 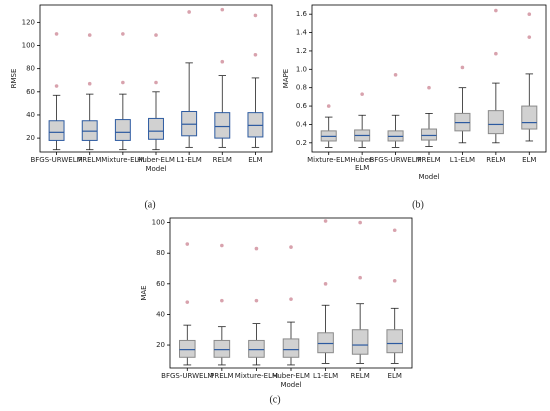 What do you see at coordinates (301, 88) in the screenshot?
I see `y-tick-label: 0.8` at bounding box center [301, 88].